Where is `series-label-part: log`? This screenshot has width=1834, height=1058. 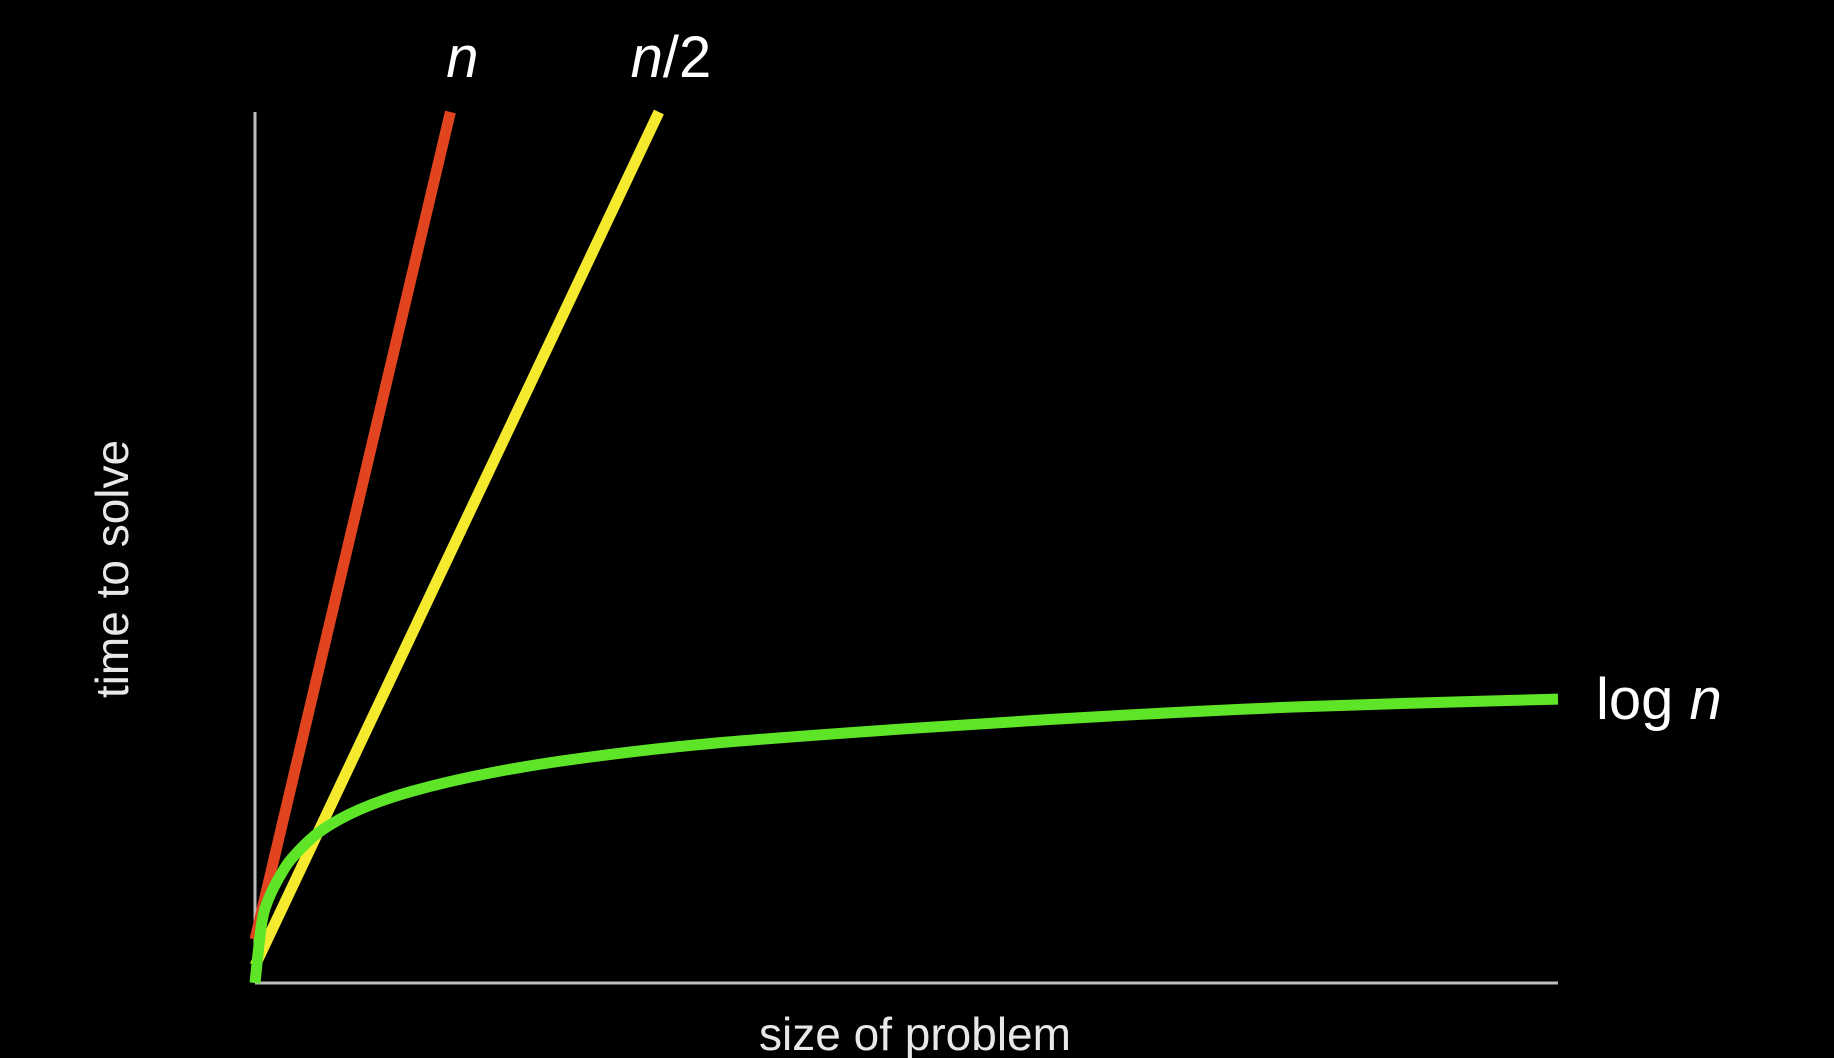 series-label-part: log is located at coordinates (1643, 699).